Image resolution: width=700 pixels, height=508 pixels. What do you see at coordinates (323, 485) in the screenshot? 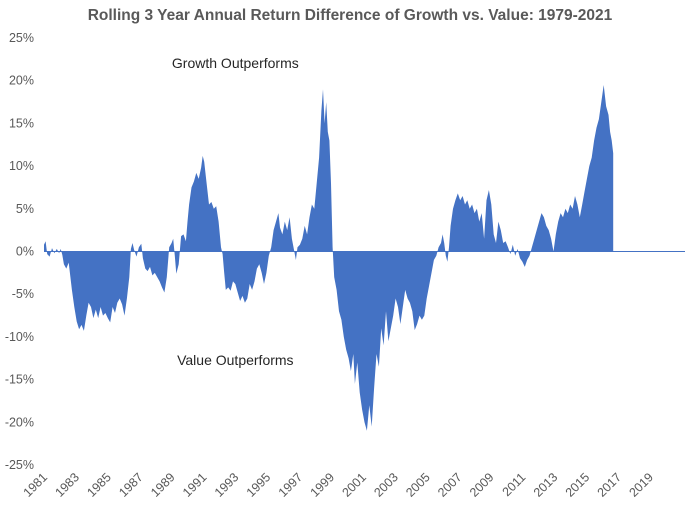
I see `x-tick-label: 1999` at bounding box center [323, 485].